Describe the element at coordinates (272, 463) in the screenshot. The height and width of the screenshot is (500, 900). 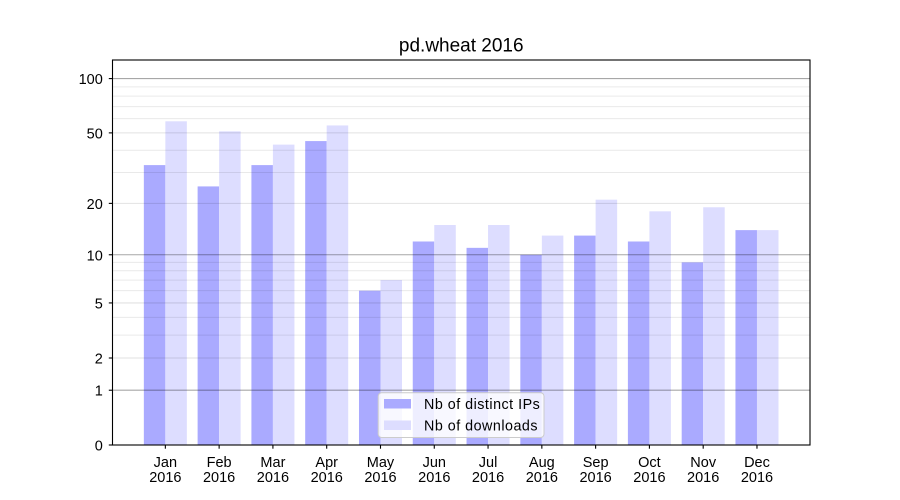
I see `svg-text: Mar` at that location.